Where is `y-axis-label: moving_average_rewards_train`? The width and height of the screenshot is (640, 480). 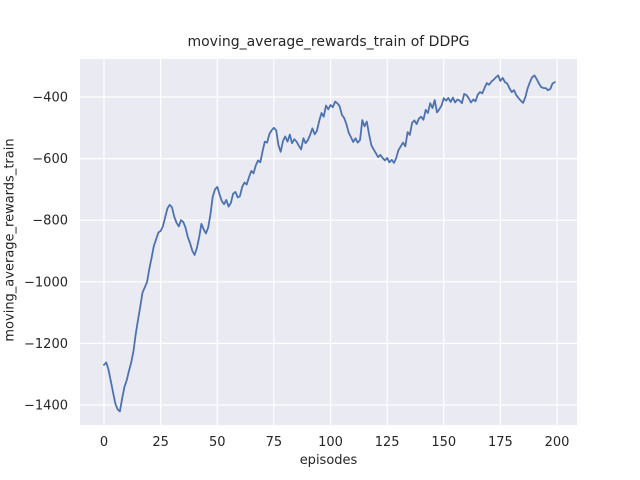
y-axis-label: moving_average_rewards_train is located at coordinates (10, 240).